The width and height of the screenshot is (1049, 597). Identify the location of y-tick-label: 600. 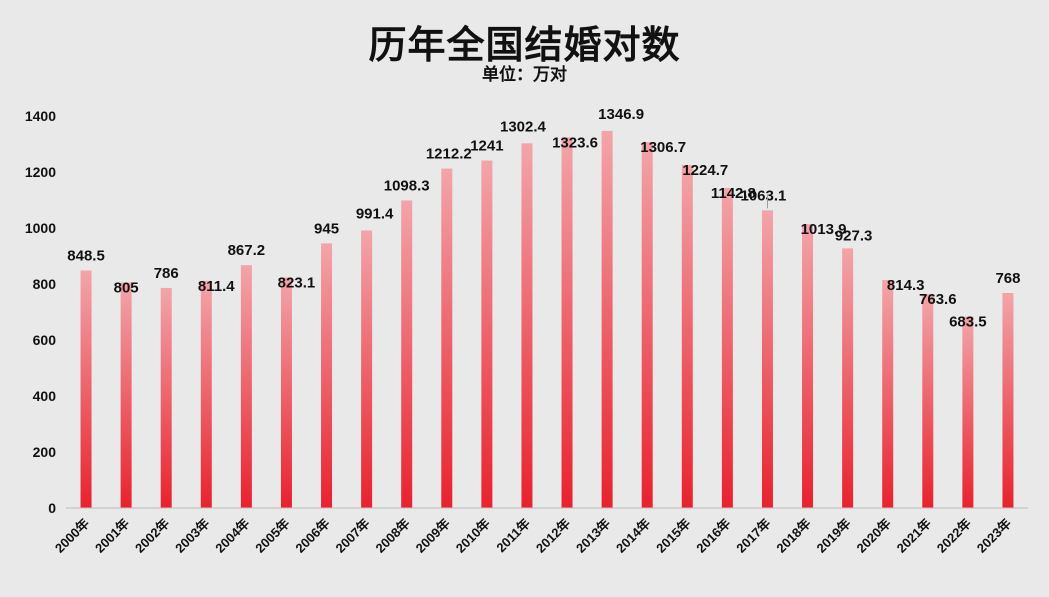
(45, 340).